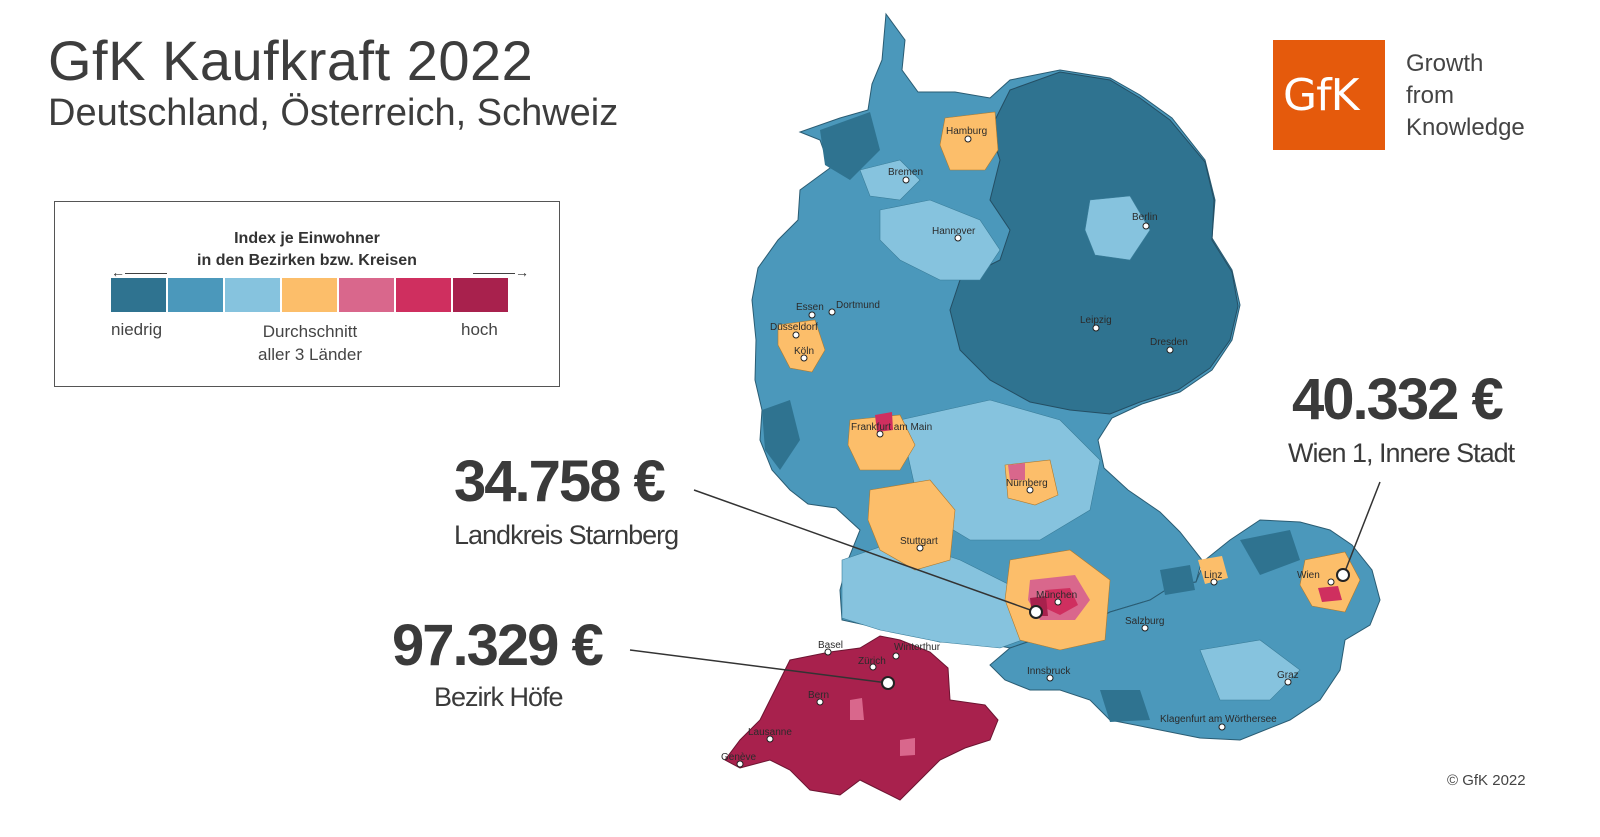 This screenshot has width=1600, height=837. What do you see at coordinates (905, 172) in the screenshot?
I see `city-label-bremen: Bremen` at bounding box center [905, 172].